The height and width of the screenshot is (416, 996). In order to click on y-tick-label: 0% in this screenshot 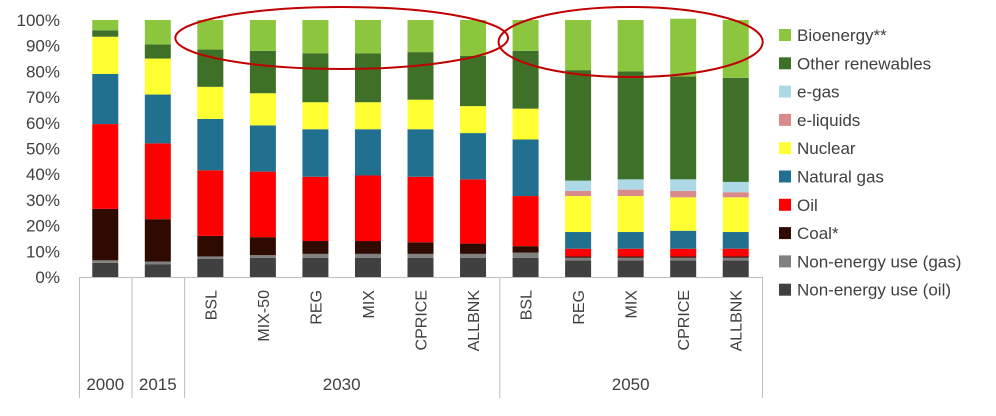, I will do `click(47, 277)`.